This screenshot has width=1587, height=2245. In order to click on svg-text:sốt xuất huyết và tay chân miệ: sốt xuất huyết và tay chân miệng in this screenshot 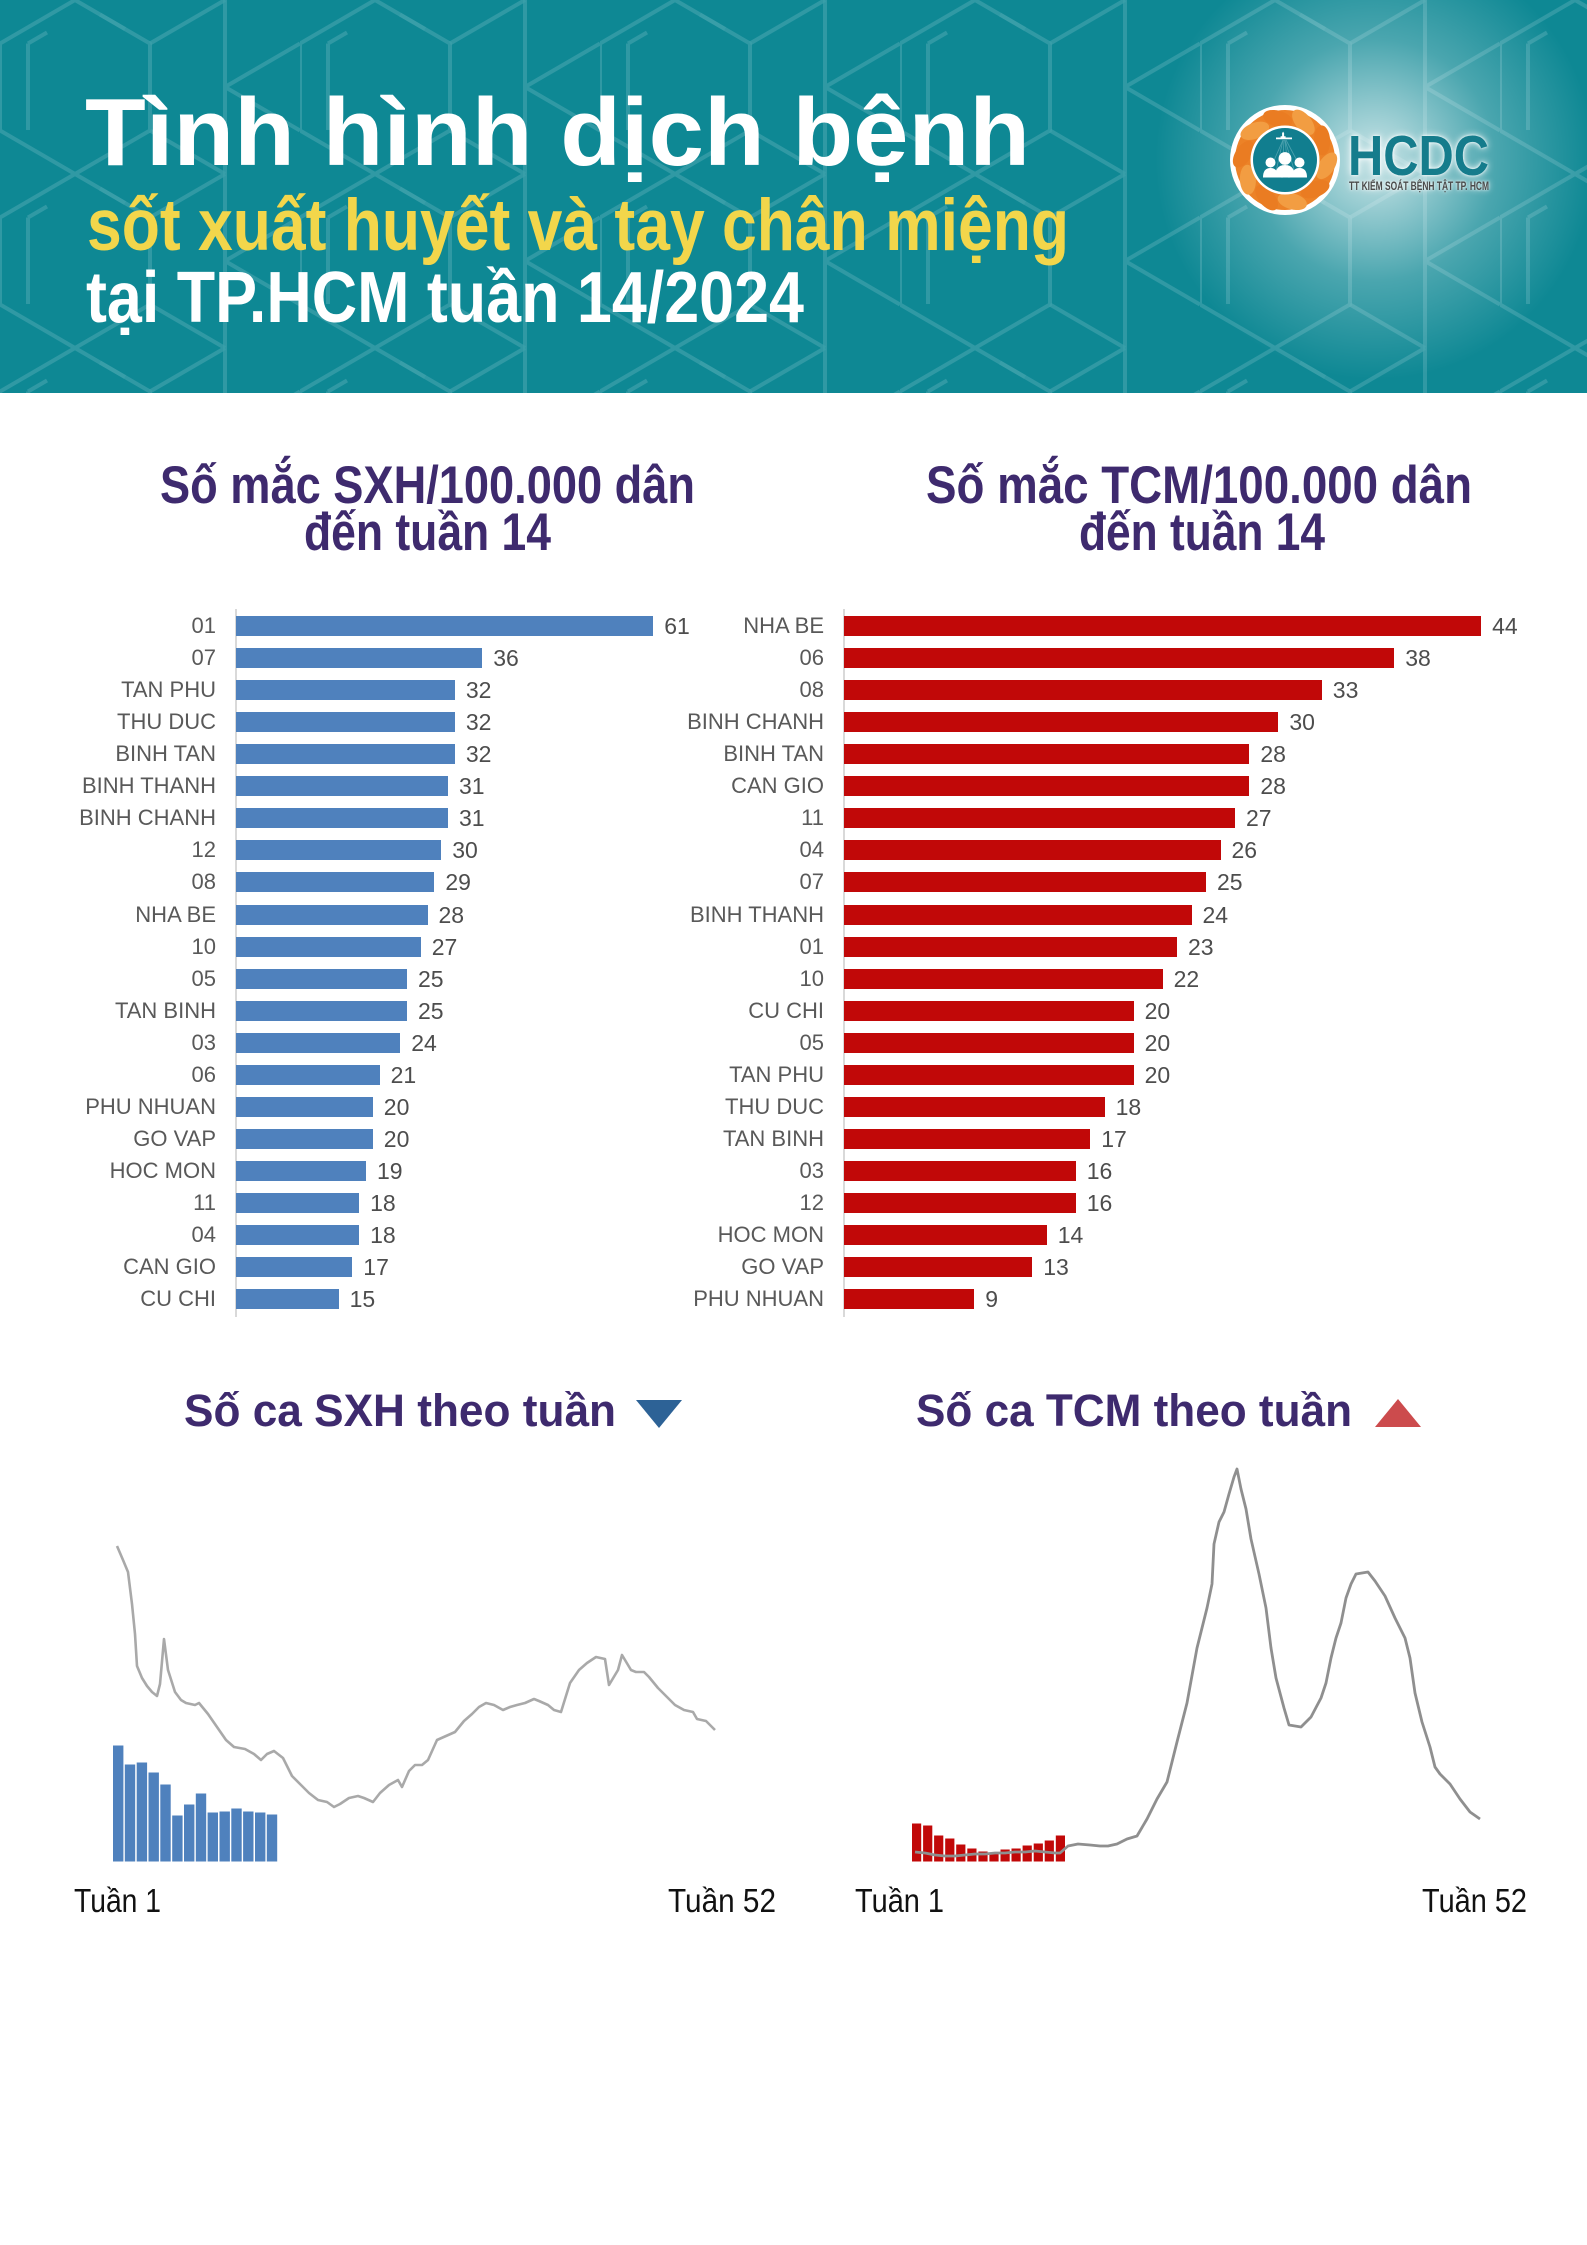, I will do `click(578, 225)`.